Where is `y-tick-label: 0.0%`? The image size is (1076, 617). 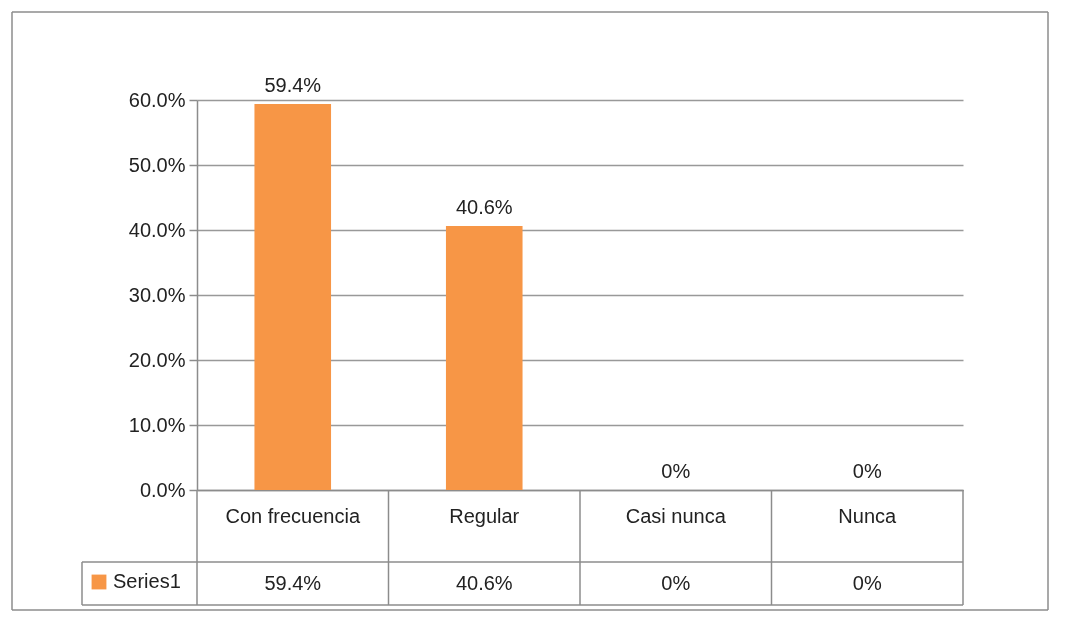
y-tick-label: 0.0% is located at coordinates (162, 489).